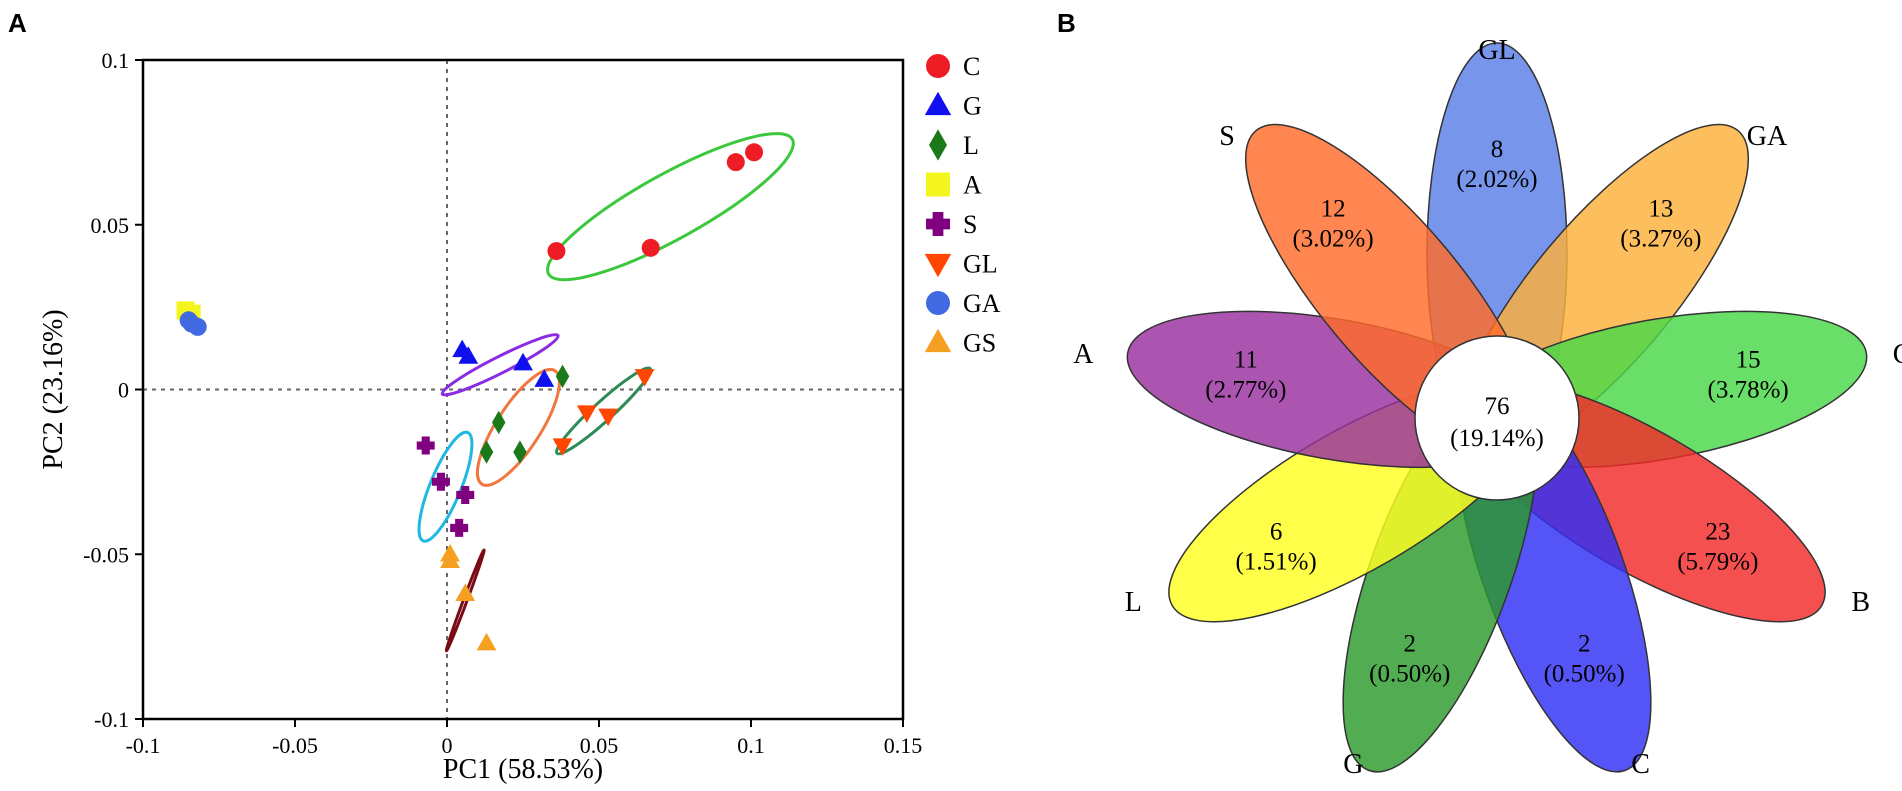  What do you see at coordinates (979, 343) in the screenshot?
I see `legend-label-gs: GS` at bounding box center [979, 343].